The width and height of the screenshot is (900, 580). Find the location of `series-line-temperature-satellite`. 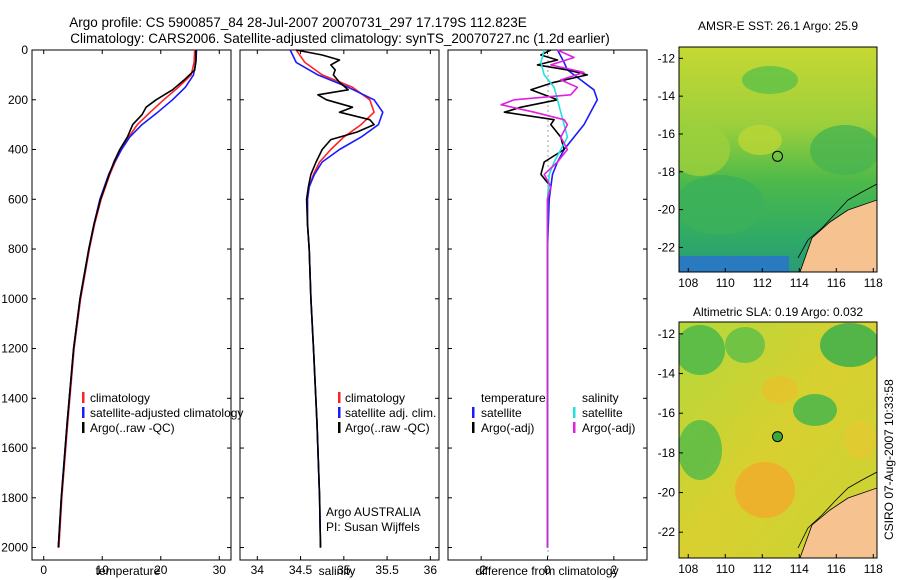

series-line-temperature-satellite is located at coordinates (572, 298).